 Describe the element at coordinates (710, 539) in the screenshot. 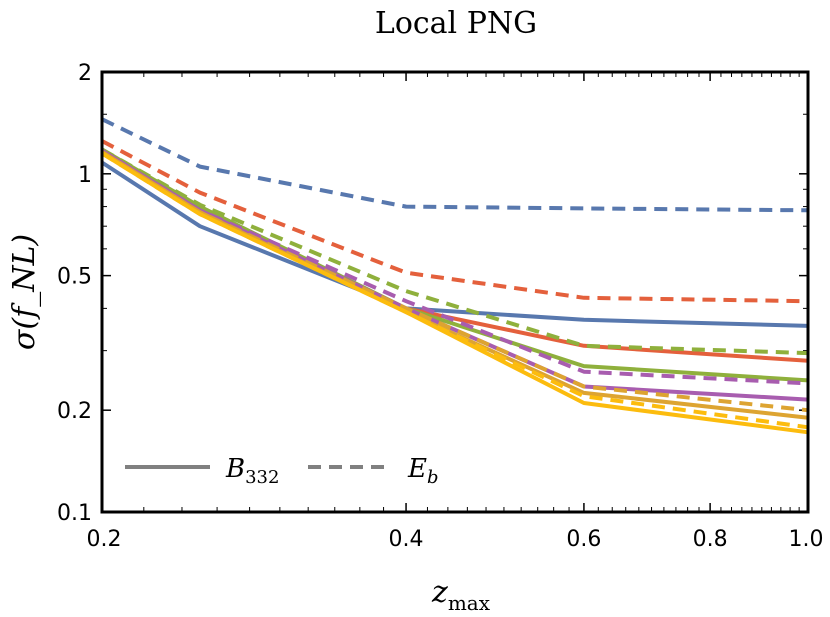

I see `x-tick-label-3: 0.8` at that location.